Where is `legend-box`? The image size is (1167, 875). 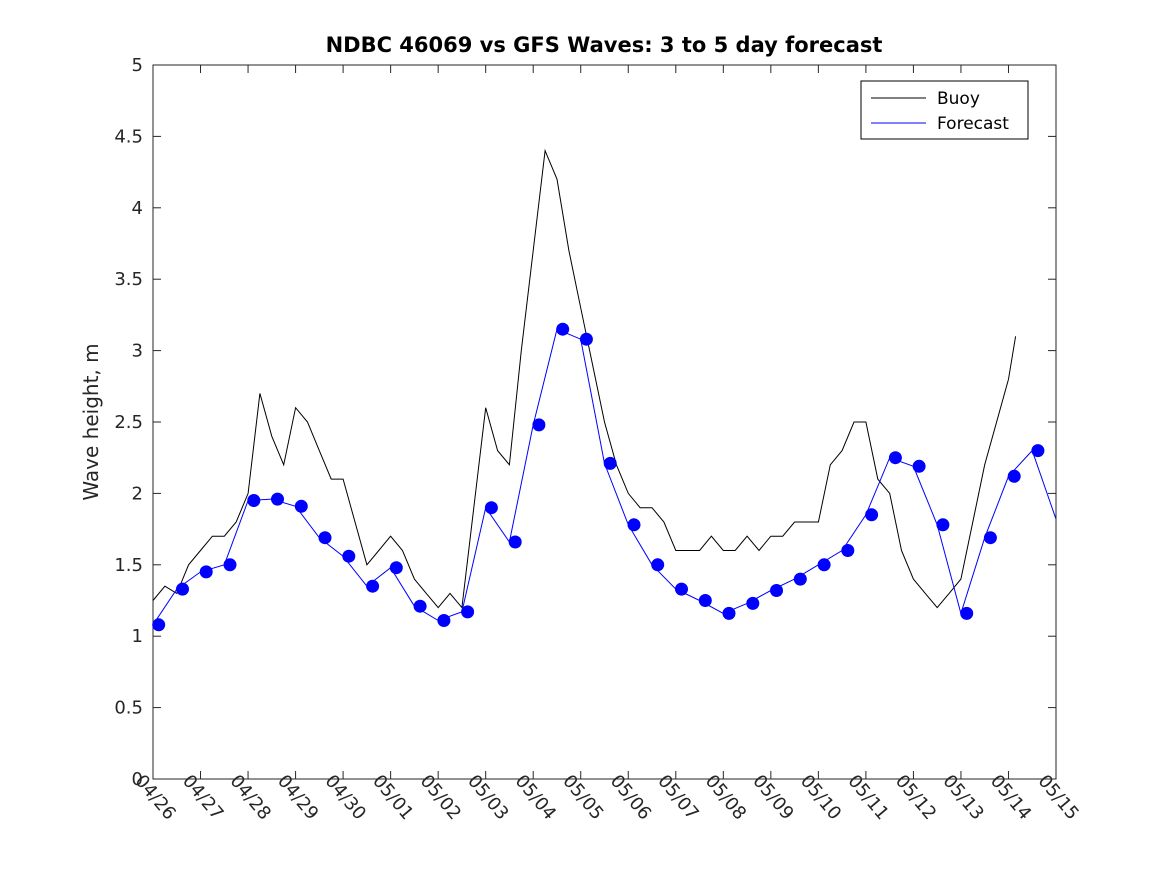 legend-box is located at coordinates (944, 110).